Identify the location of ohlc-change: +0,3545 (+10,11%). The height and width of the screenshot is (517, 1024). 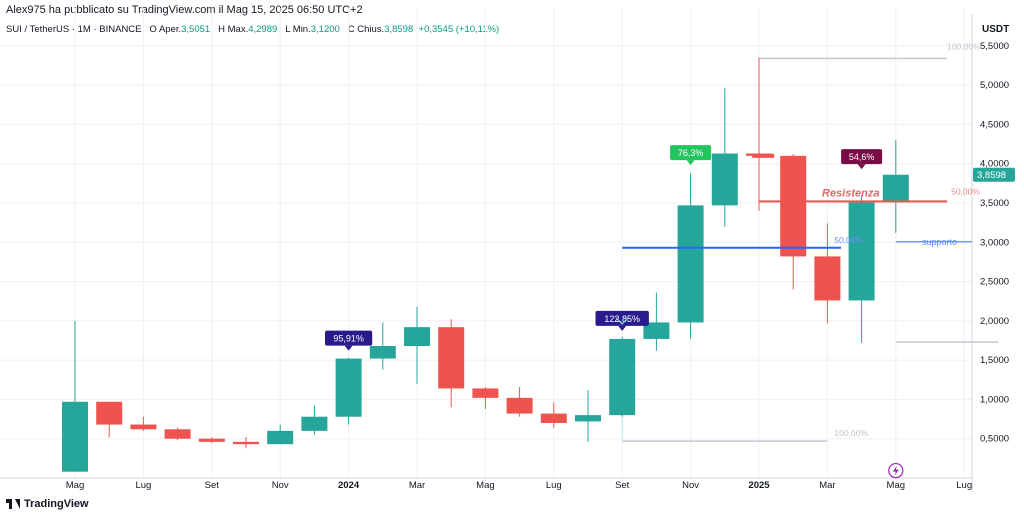
(459, 29).